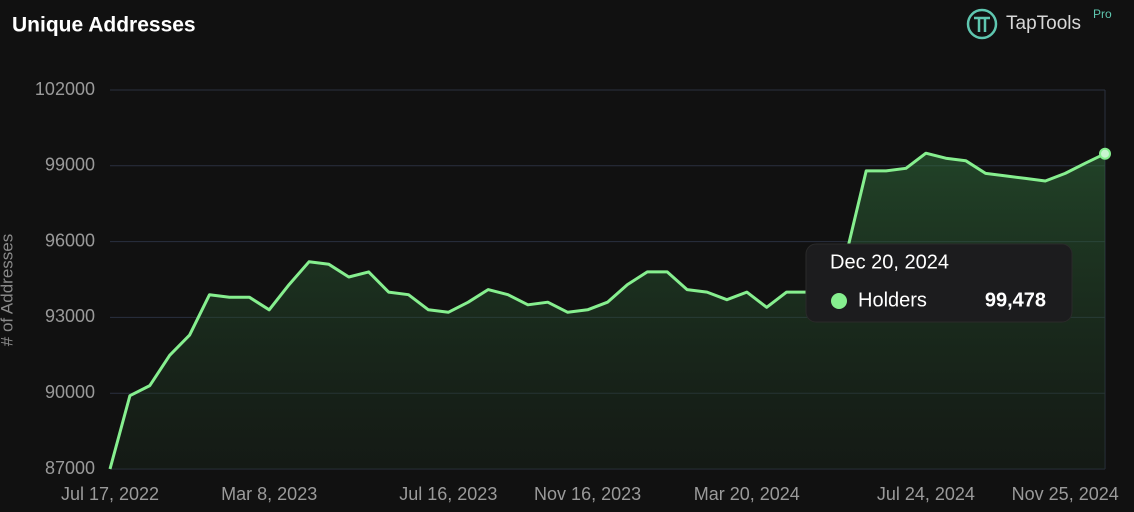 The image size is (1134, 512). Describe the element at coordinates (448, 494) in the screenshot. I see `x-tick-label: Jul 16, 2023` at that location.